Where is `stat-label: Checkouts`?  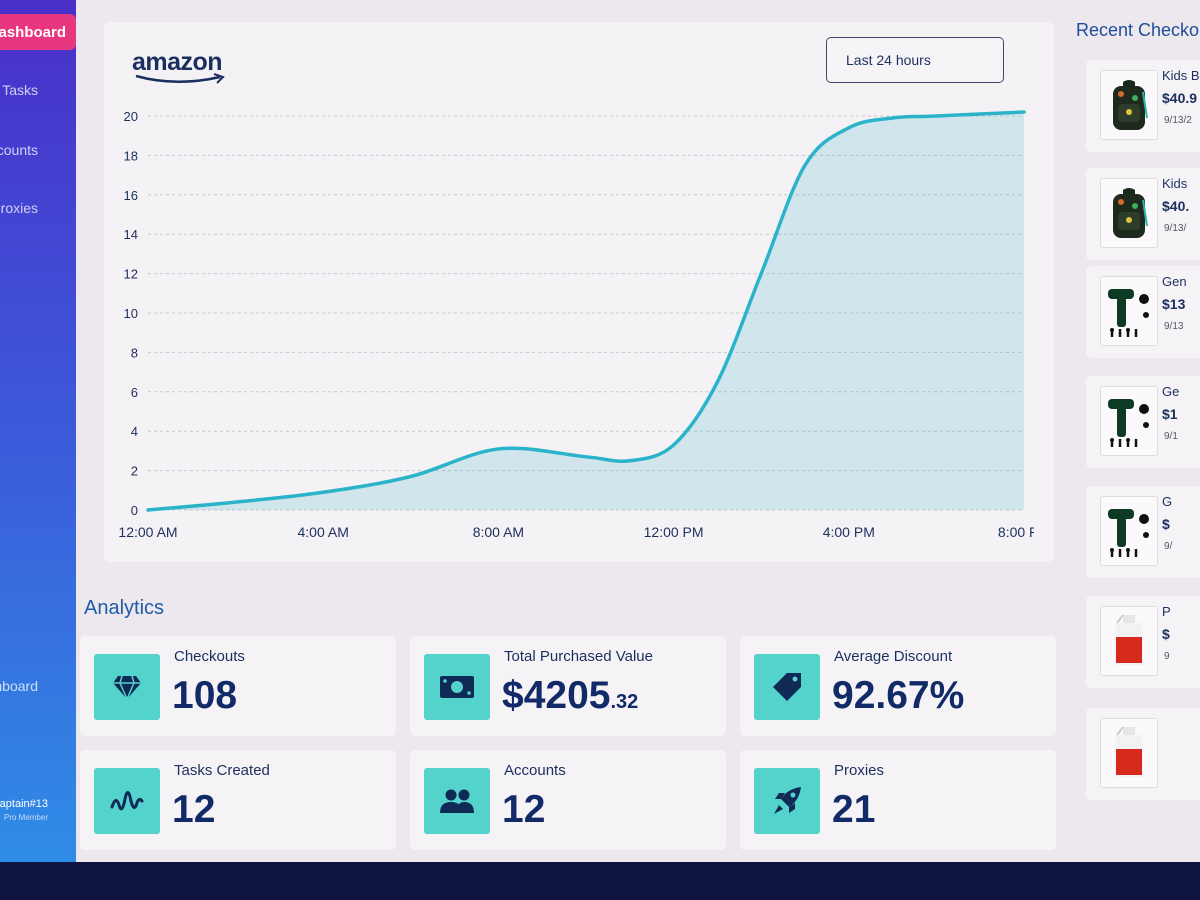 stat-label: Checkouts is located at coordinates (209, 656).